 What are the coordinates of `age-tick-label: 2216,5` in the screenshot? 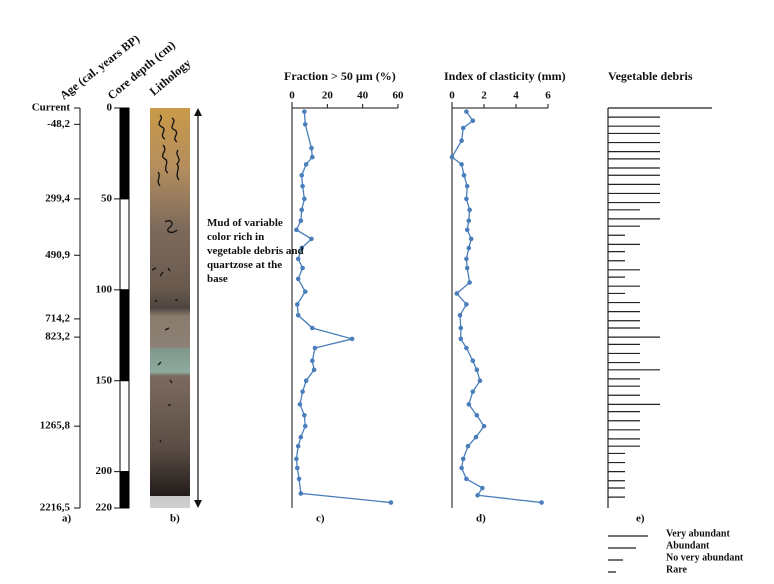 It's located at (55, 508).